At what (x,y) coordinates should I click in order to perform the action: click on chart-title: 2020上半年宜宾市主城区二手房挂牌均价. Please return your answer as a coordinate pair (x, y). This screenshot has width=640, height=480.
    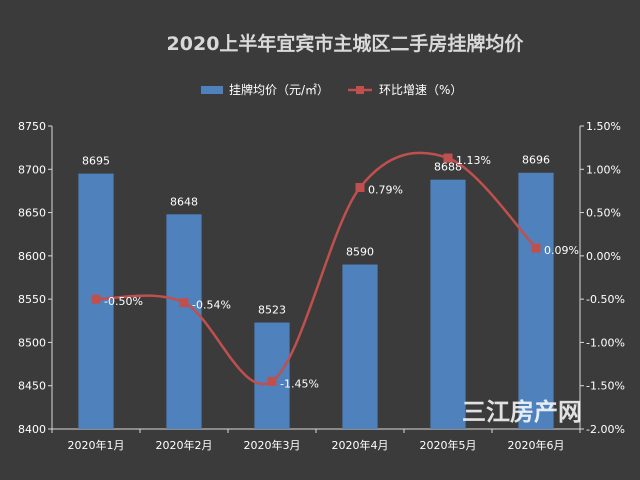
    Looking at the image, I should click on (346, 43).